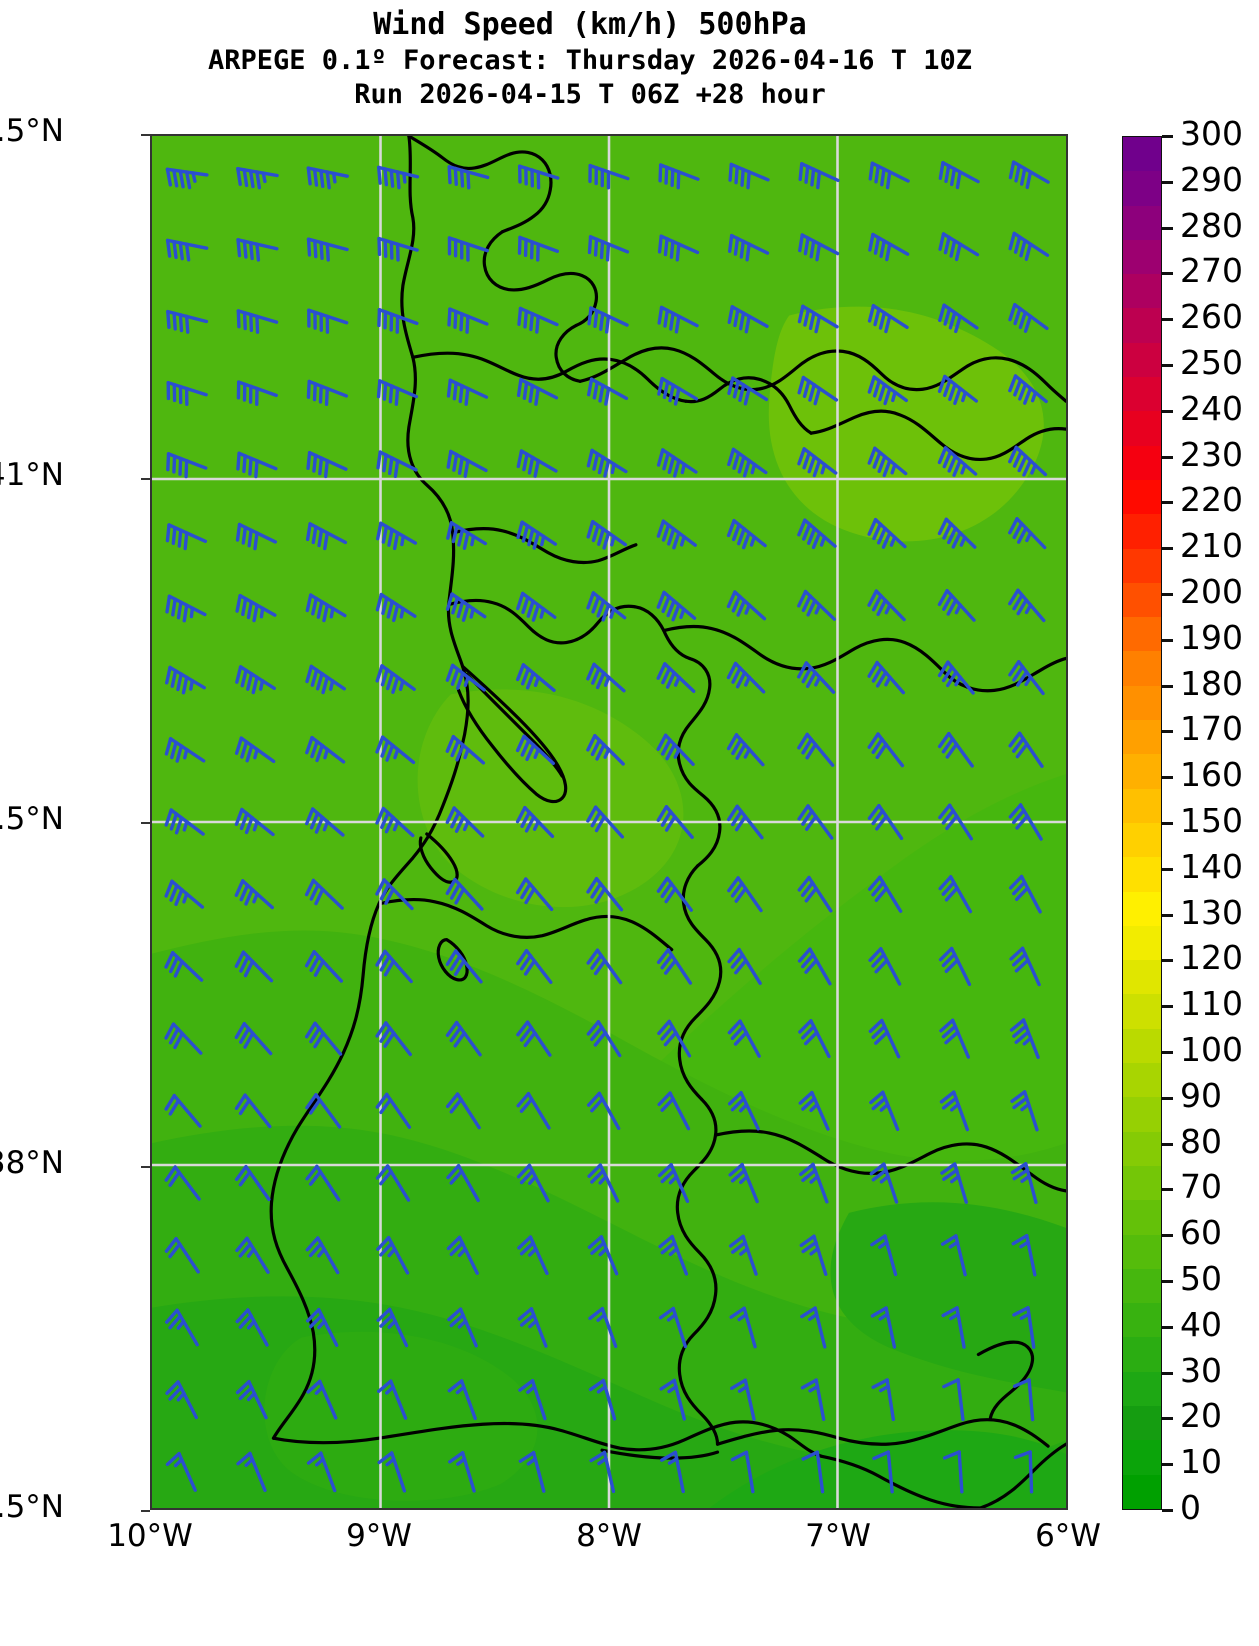 The width and height of the screenshot is (1259, 1646). I want to click on colorbar-tick-label: 250, so click(1211, 362).